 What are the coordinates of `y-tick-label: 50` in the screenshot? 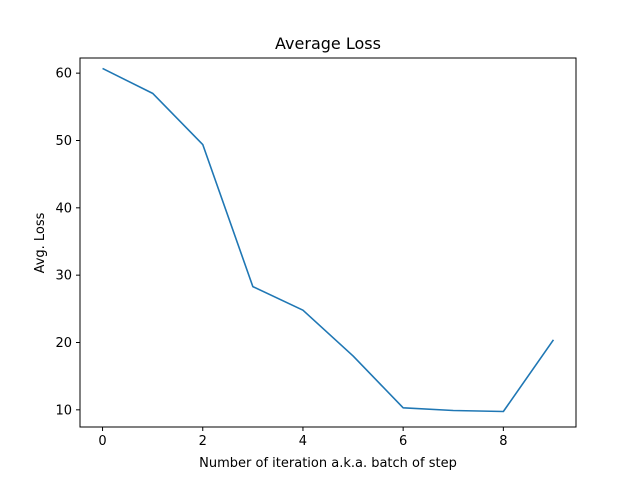 It's located at (63, 141).